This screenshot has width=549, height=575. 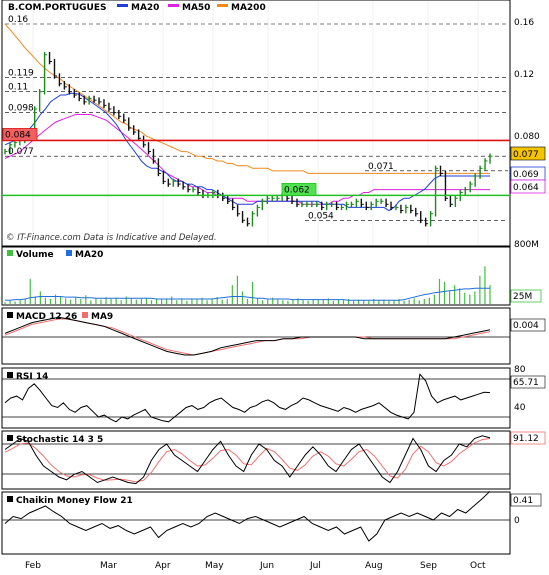 What do you see at coordinates (173, 5) in the screenshot?
I see `legend-swatch-ma50` at bounding box center [173, 5].